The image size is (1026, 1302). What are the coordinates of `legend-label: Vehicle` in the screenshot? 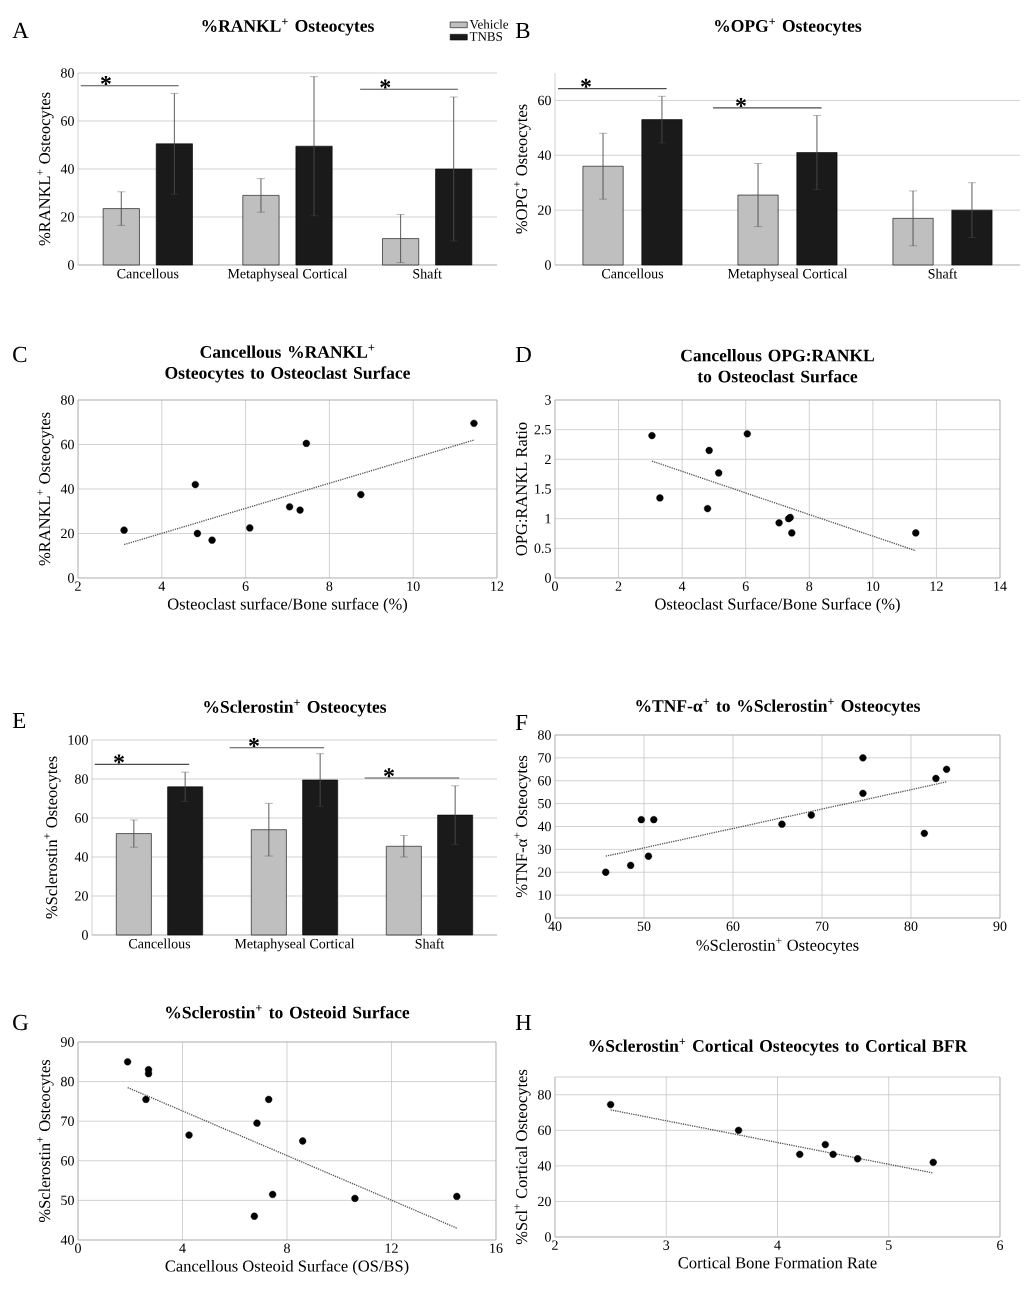 It's located at (489, 24).